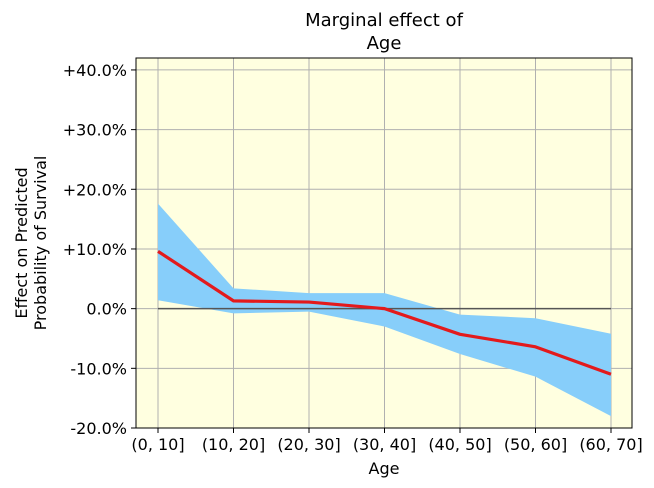  I want to click on y-tick-label: +40.0%, so click(95, 70).